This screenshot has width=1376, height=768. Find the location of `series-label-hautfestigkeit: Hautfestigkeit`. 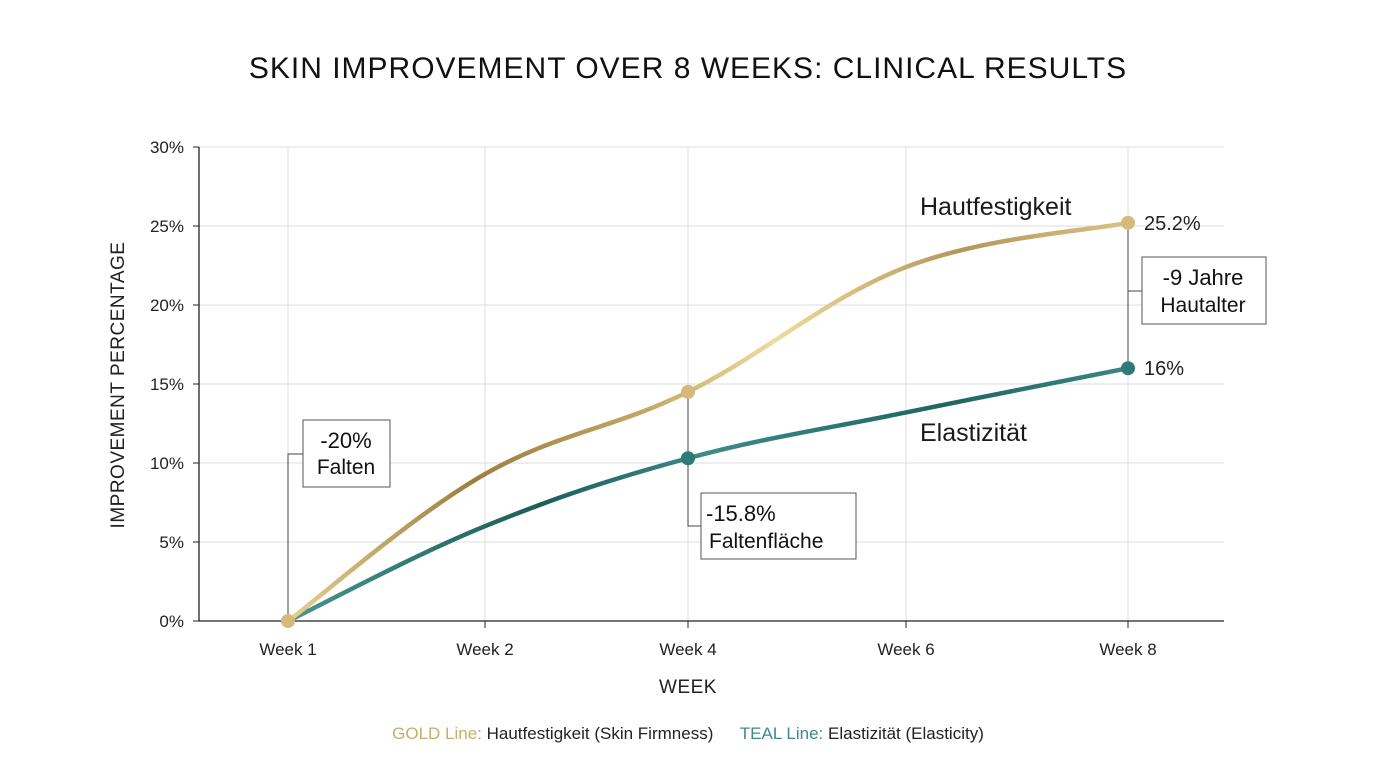

series-label-hautfestigkeit: Hautfestigkeit is located at coordinates (996, 207).